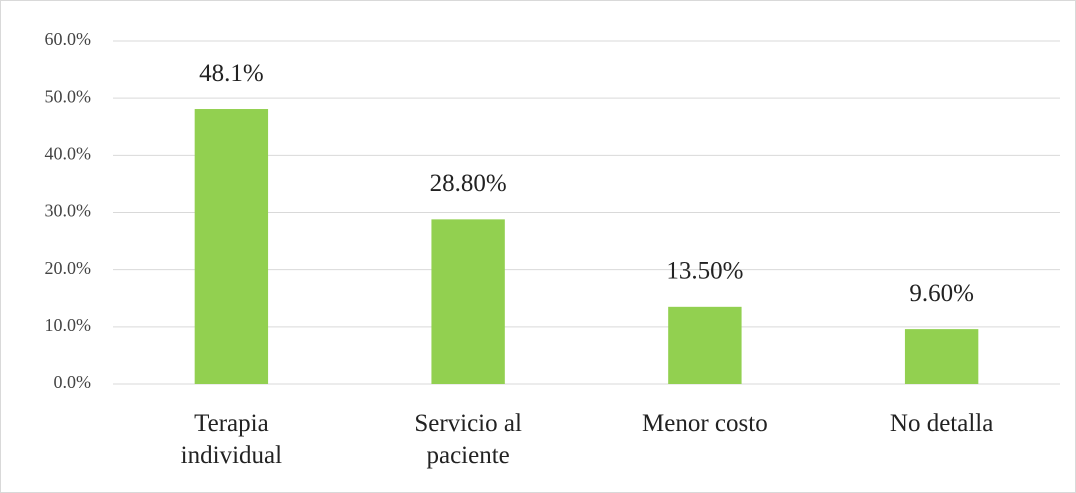 Image resolution: width=1076 pixels, height=493 pixels. What do you see at coordinates (73, 382) in the screenshot?
I see `y-tick-label: 0.0%` at bounding box center [73, 382].